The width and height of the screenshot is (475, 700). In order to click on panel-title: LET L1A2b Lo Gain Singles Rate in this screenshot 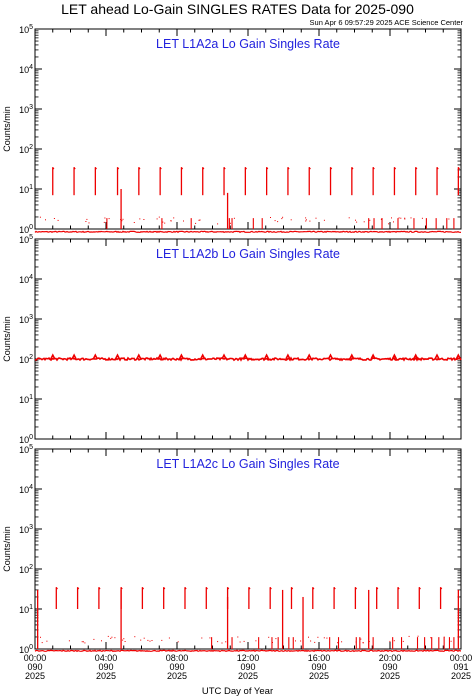, I will do `click(248, 254)`.